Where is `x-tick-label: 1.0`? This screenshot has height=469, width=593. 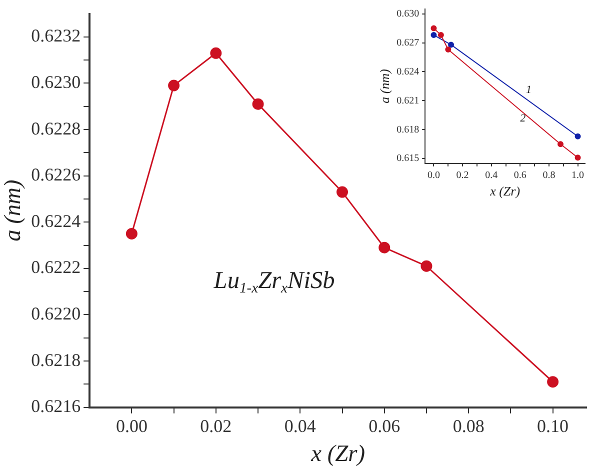 x-tick-label: 1.0 is located at coordinates (578, 176).